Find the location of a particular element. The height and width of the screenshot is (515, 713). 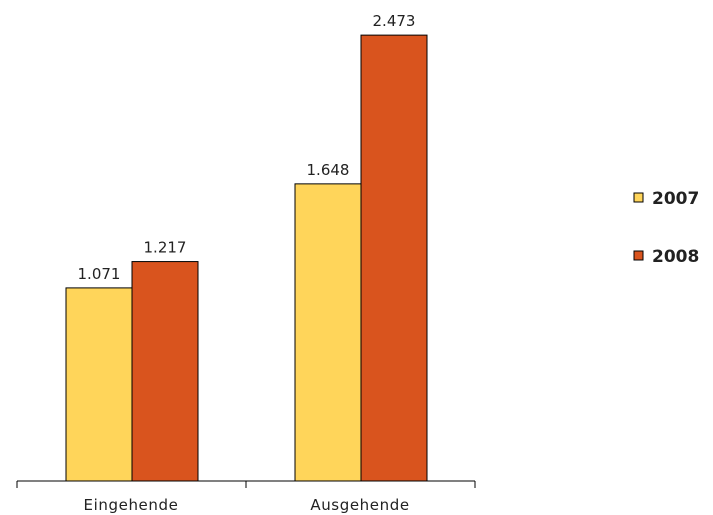

legend: 2007 2008 is located at coordinates (666, 228).